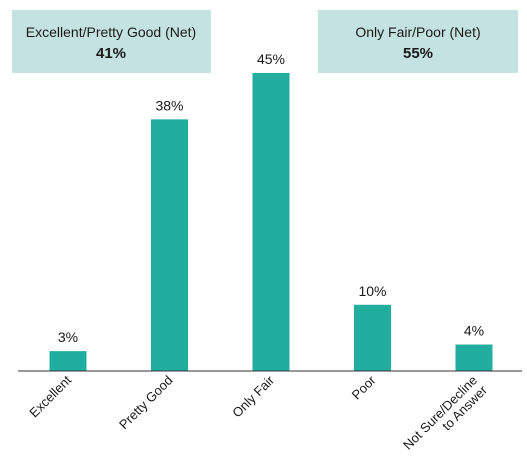  I want to click on callout-only-fair-poor: Only Fair/Poor (Net) 55%, so click(418, 41).